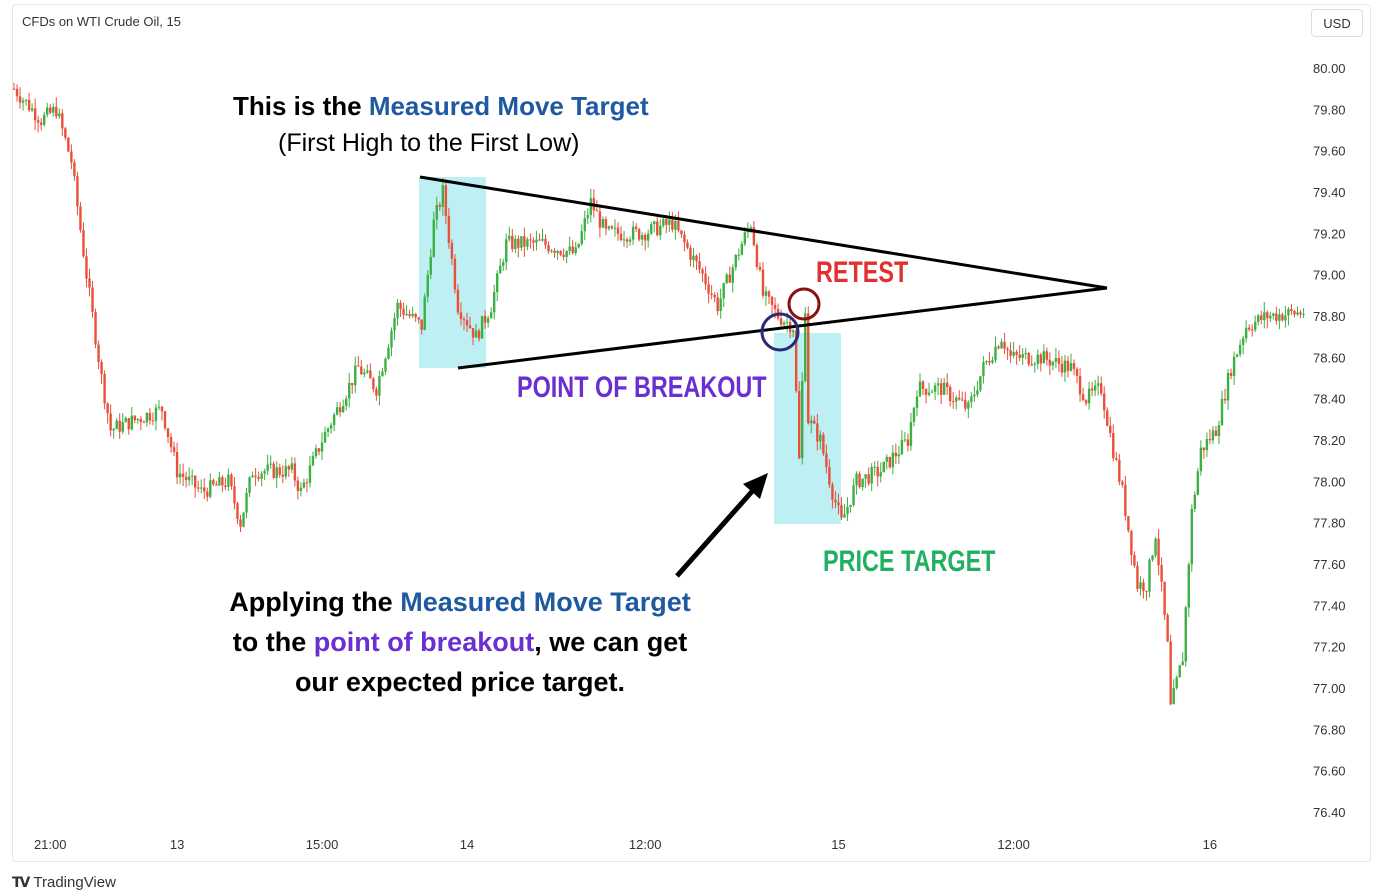 This screenshot has width=1382, height=894. Describe the element at coordinates (804, 304) in the screenshot. I see `retest-circle` at that location.